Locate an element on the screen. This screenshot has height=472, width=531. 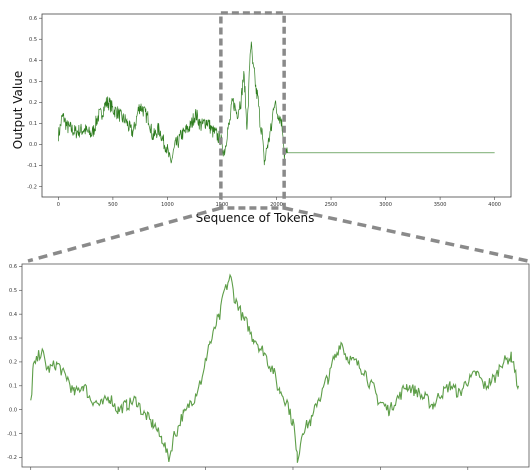
zoom-region-box is located at coordinates (252, 110).